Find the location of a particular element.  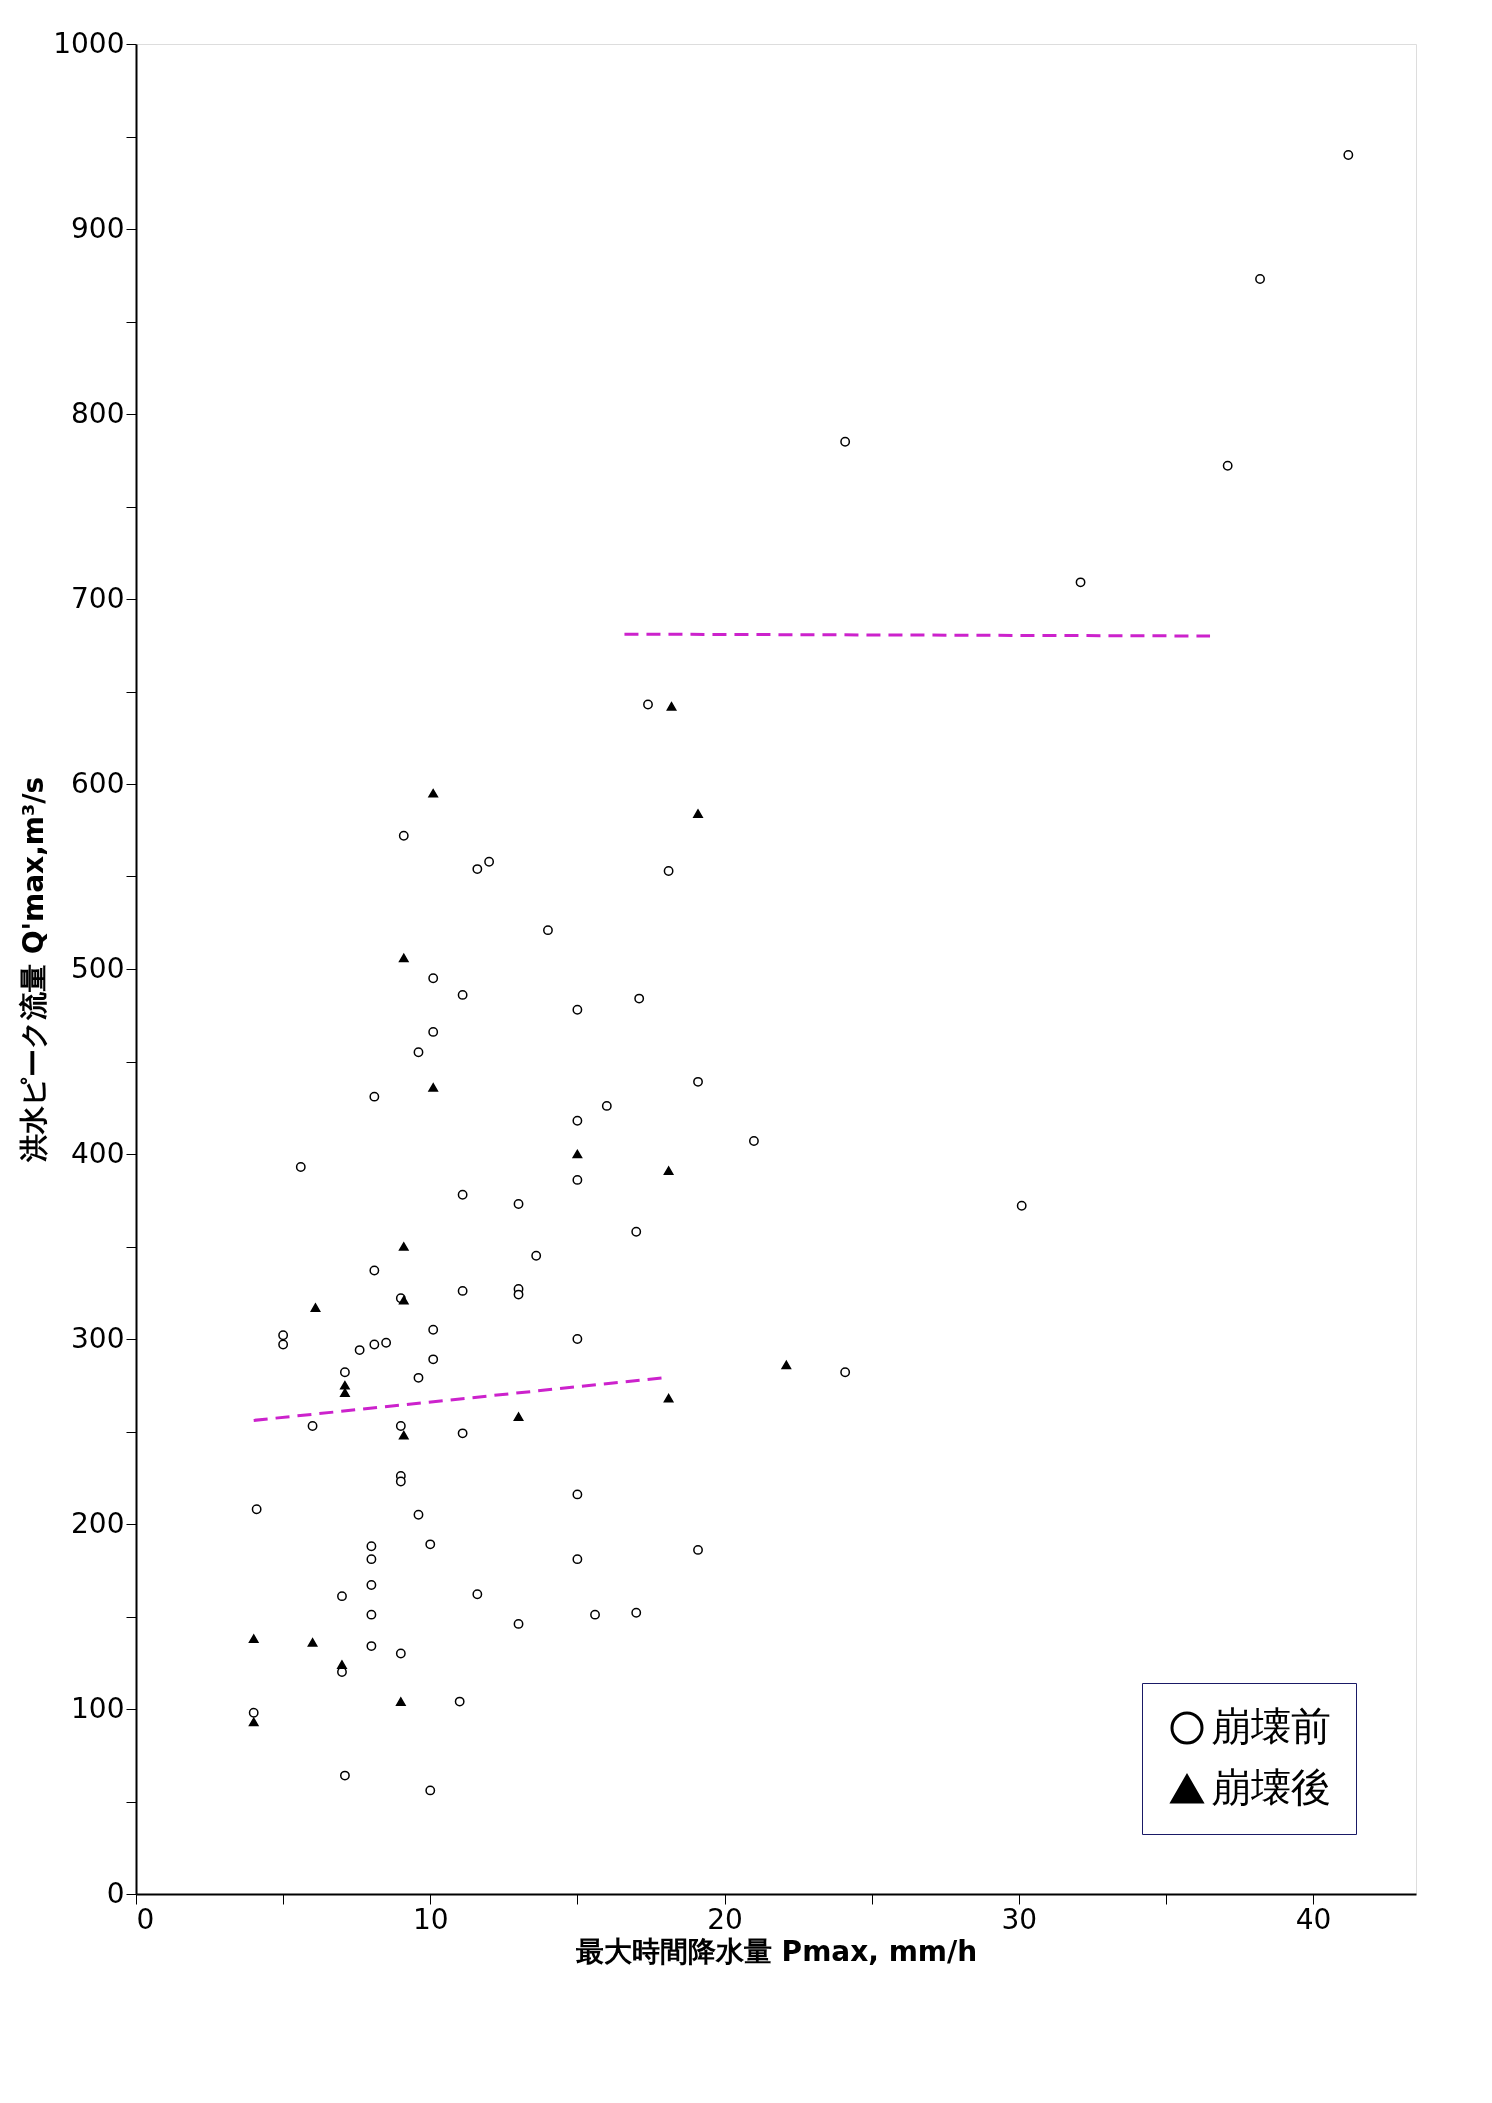

y-tick-label: 0 is located at coordinates (115, 1893).